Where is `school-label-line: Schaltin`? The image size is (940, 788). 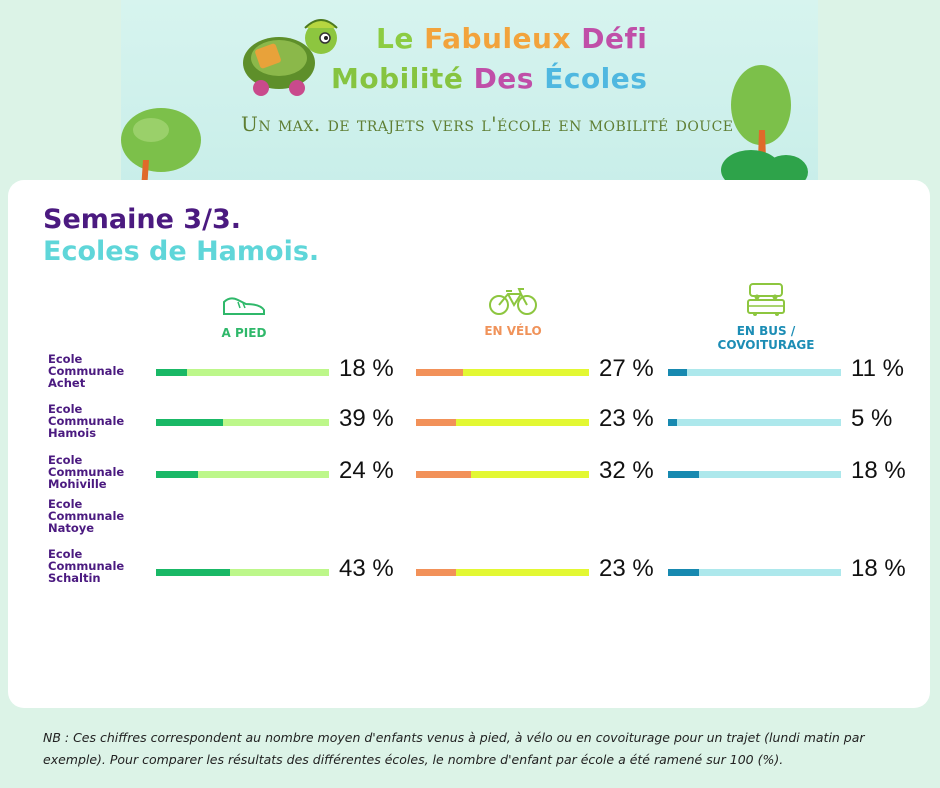 school-label-line: Schaltin is located at coordinates (74, 578).